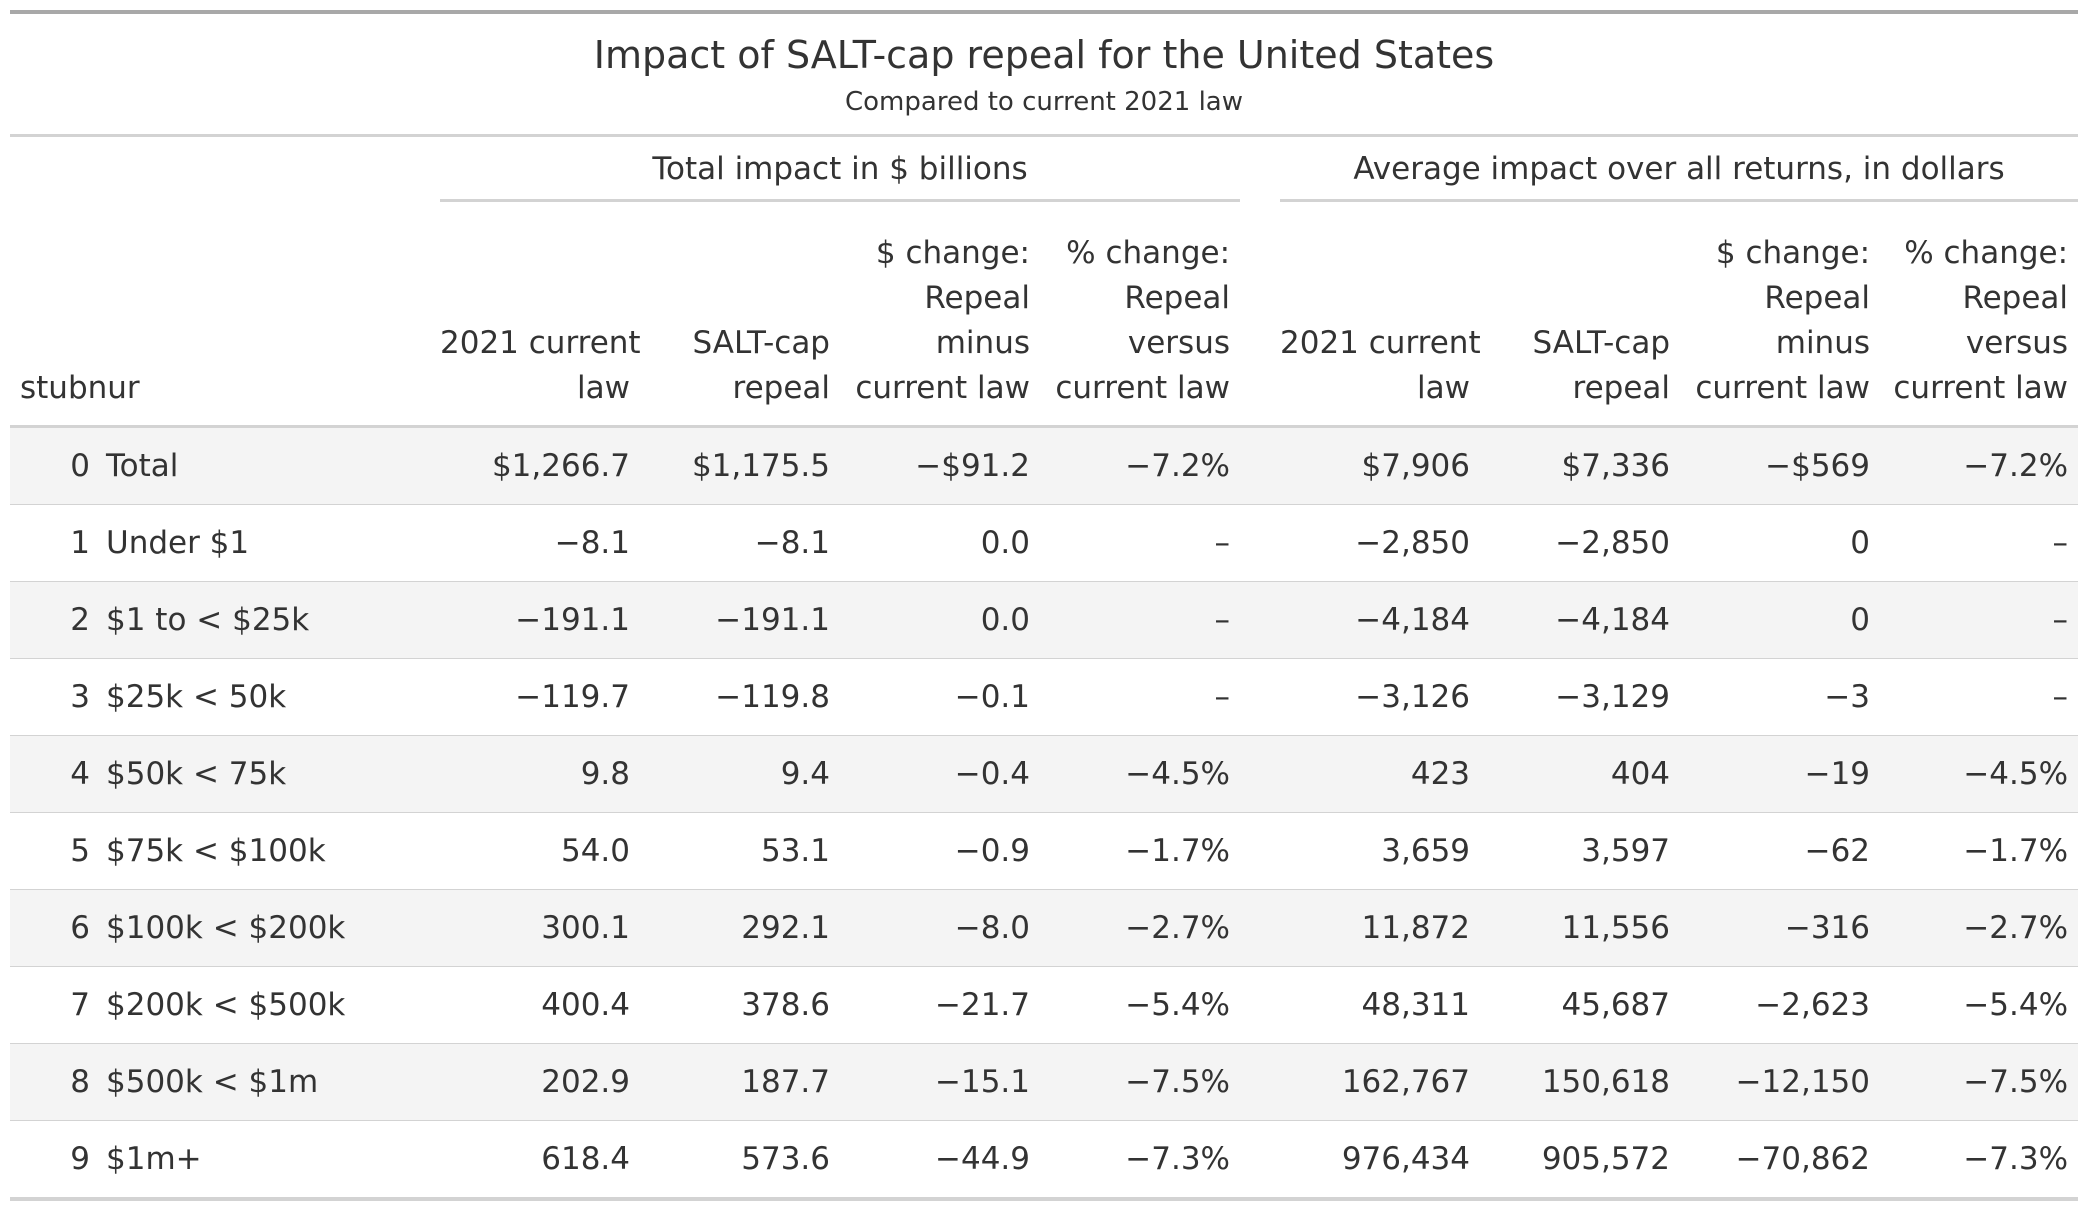 This screenshot has height=1214, width=2080. Describe the element at coordinates (740, 543) in the screenshot. I see `cell-total-repeal: −8.1` at that location.